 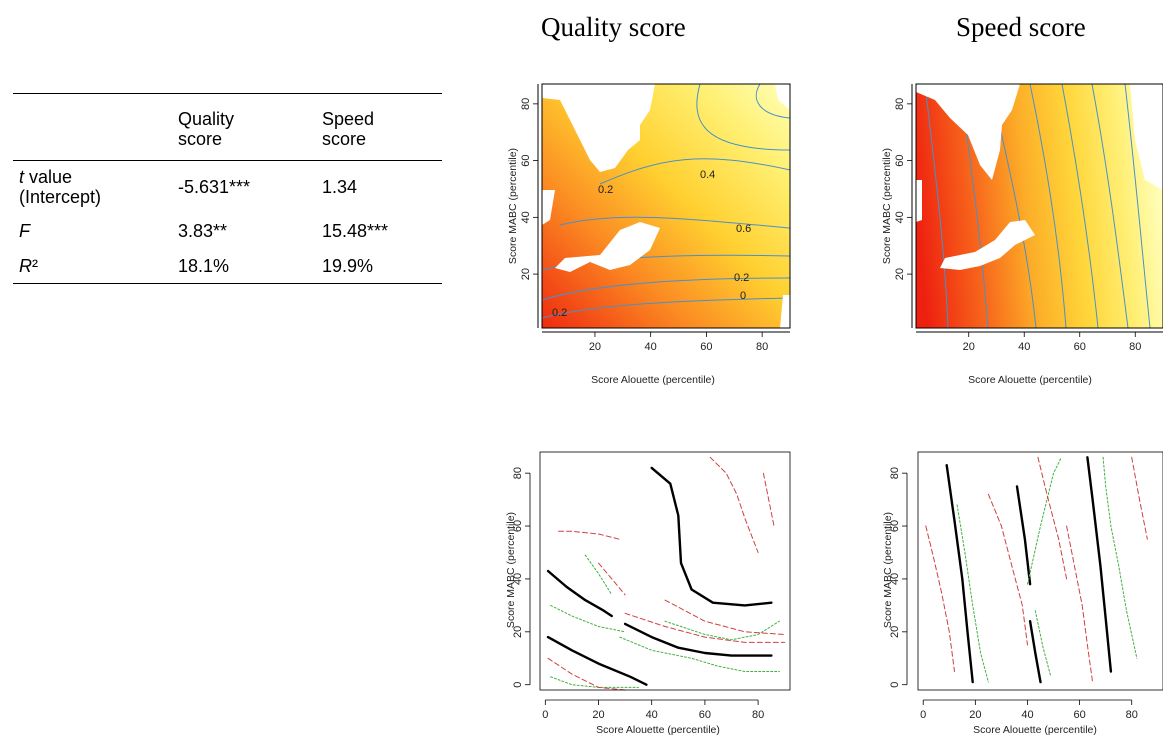 What do you see at coordinates (1039, 177) in the screenshot?
I see `speed-missing-regions` at bounding box center [1039, 177].